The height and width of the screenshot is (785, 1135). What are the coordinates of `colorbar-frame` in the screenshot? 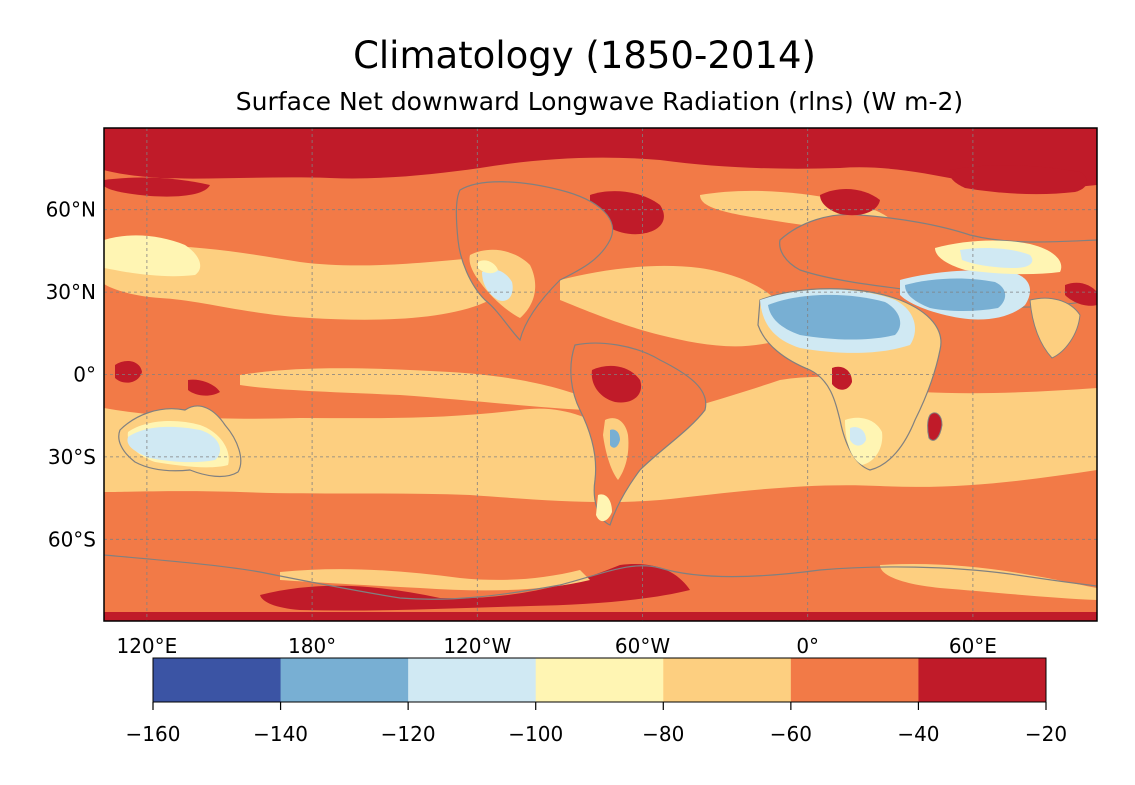 It's located at (599, 680).